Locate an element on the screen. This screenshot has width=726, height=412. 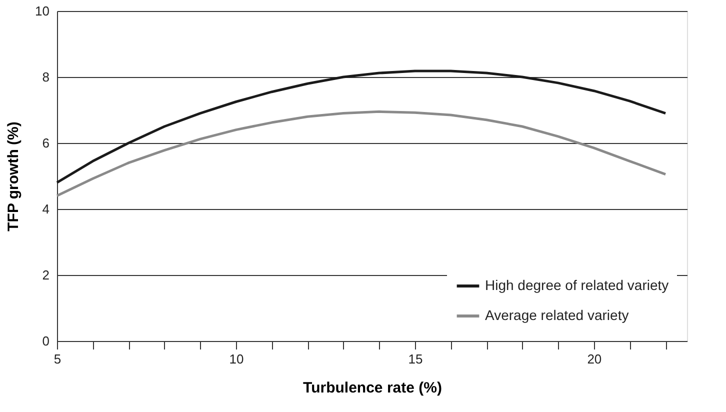
y-axis-title: TFP growth (%) is located at coordinates (13, 177).